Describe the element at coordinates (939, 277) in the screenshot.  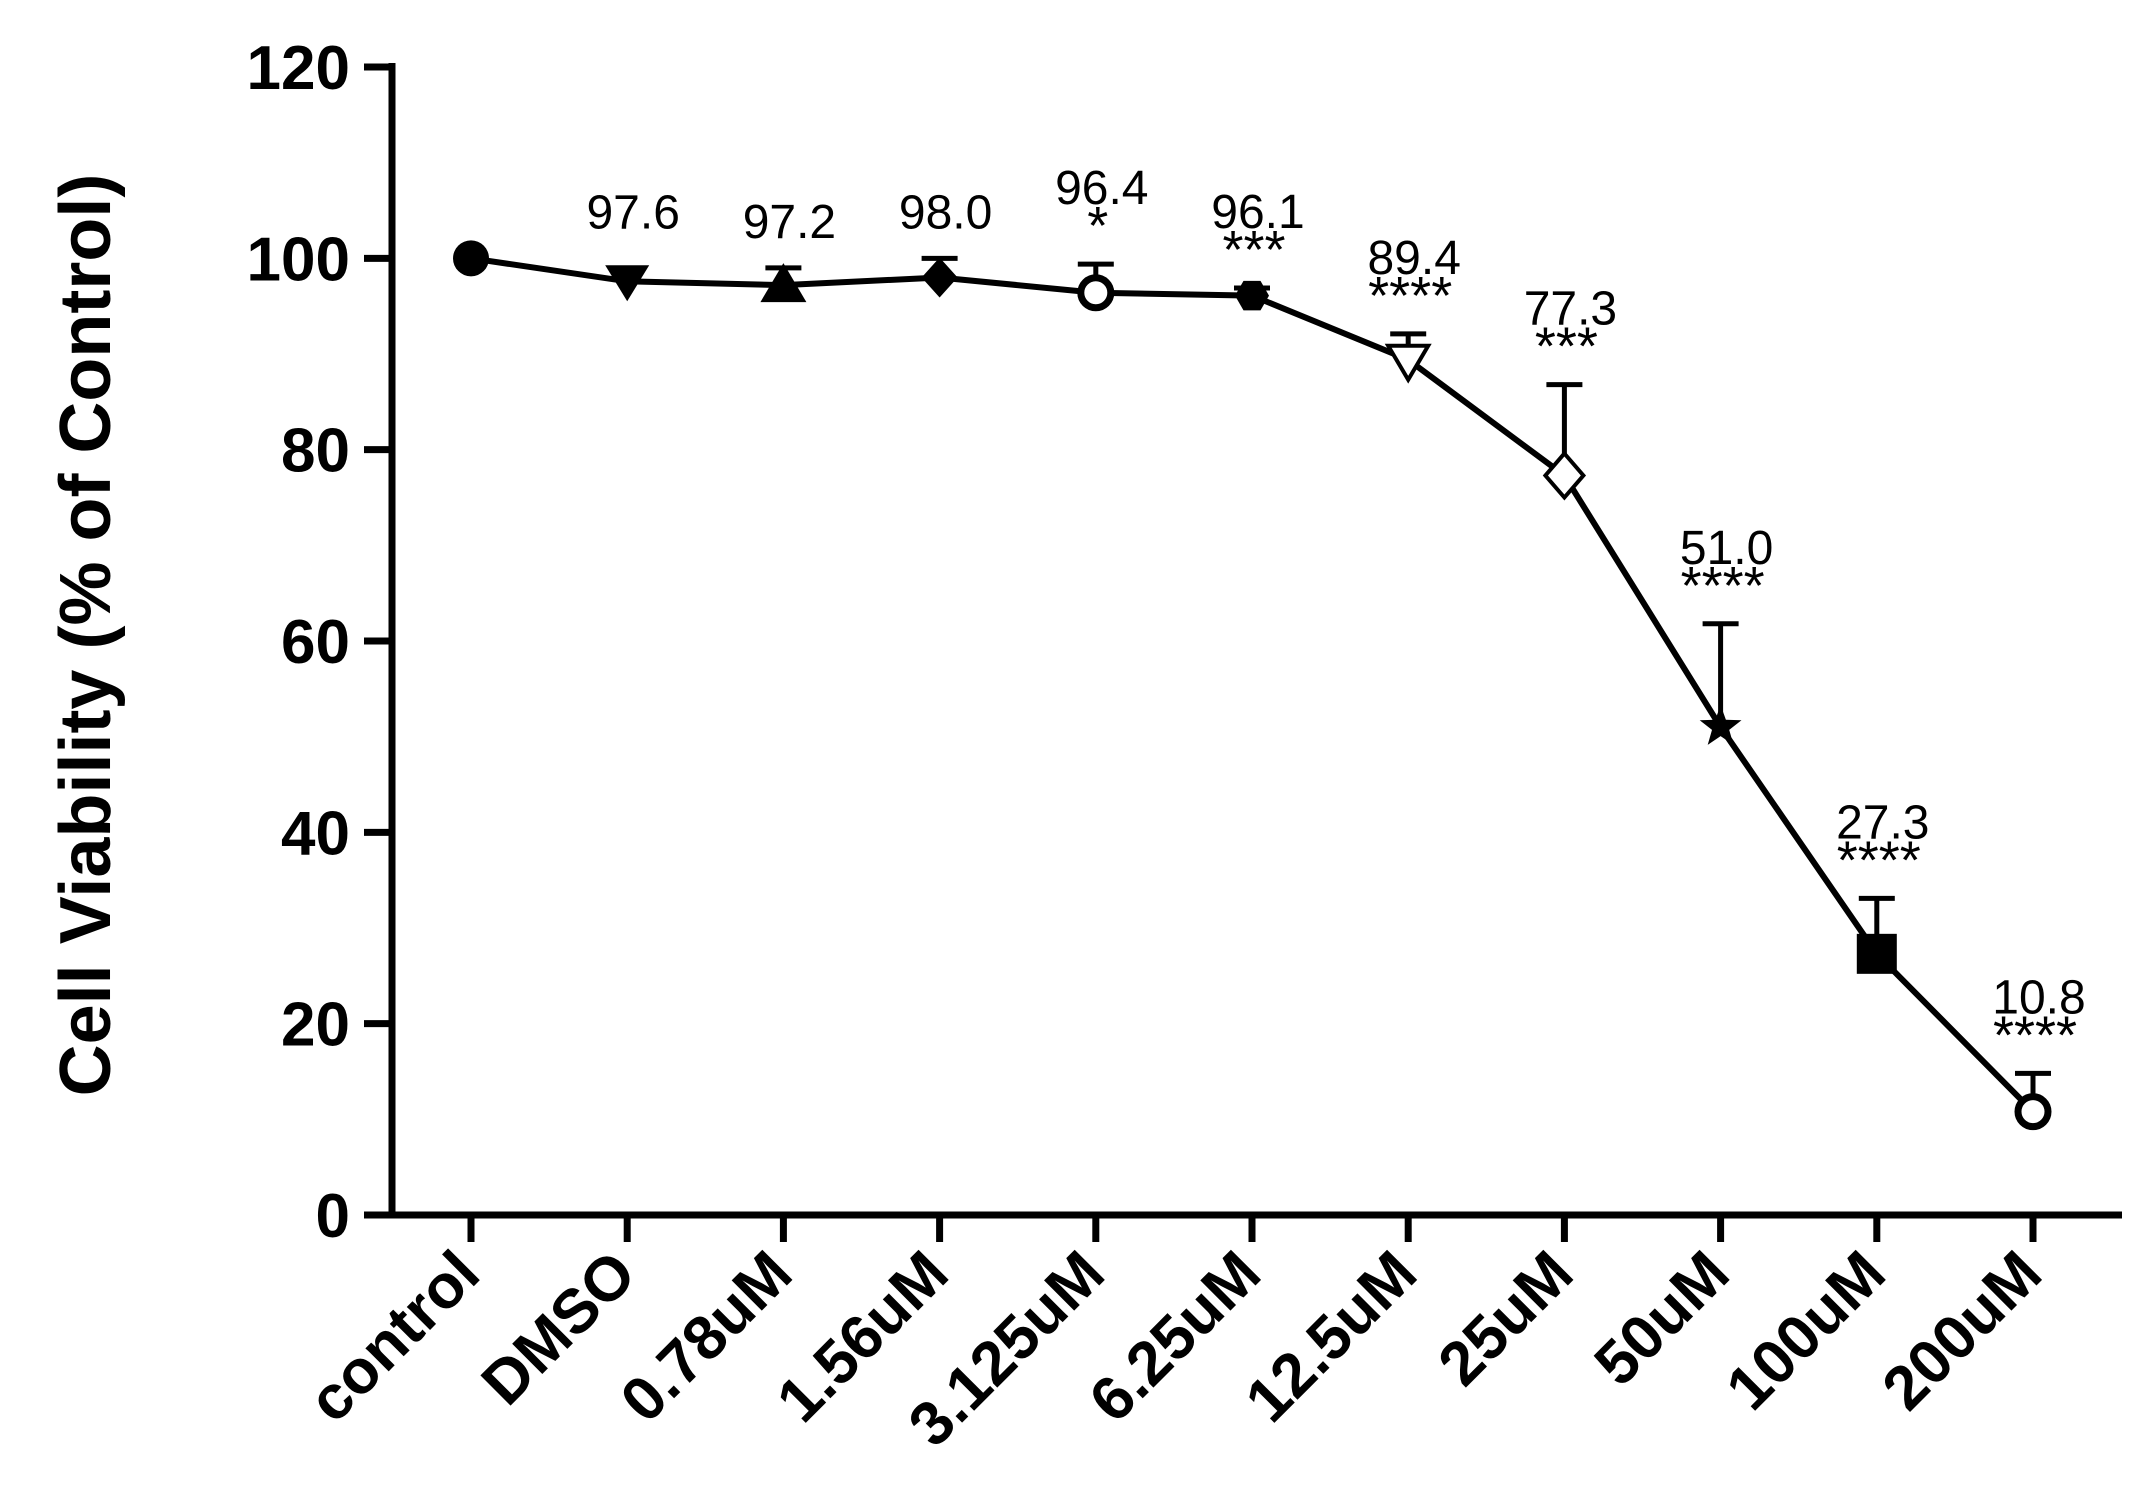
I see `data-point-diamond` at that location.